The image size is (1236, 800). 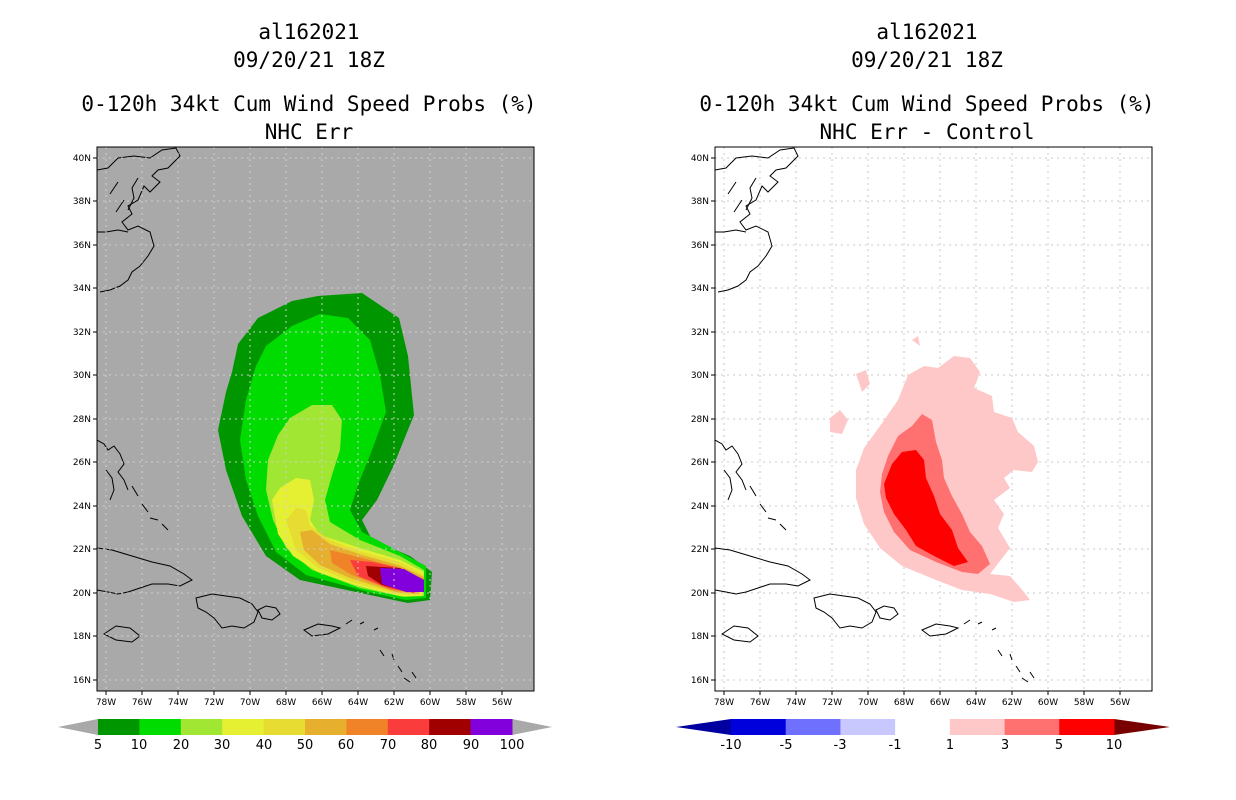 What do you see at coordinates (305, 736) in the screenshot?
I see `colorbar: 5 10 20 30 40 50 60 70 80 90 100` at bounding box center [305, 736].